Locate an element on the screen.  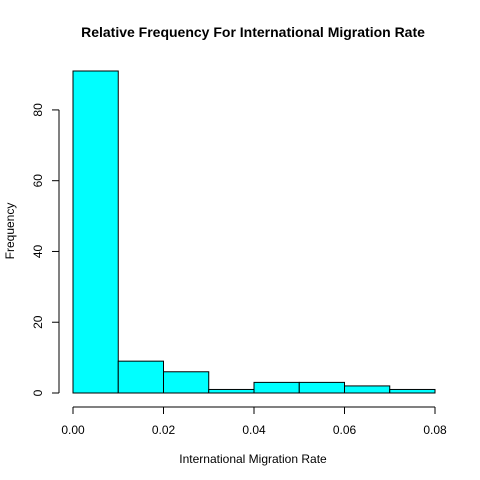
y-tick-label: 60 is located at coordinates (38, 181).